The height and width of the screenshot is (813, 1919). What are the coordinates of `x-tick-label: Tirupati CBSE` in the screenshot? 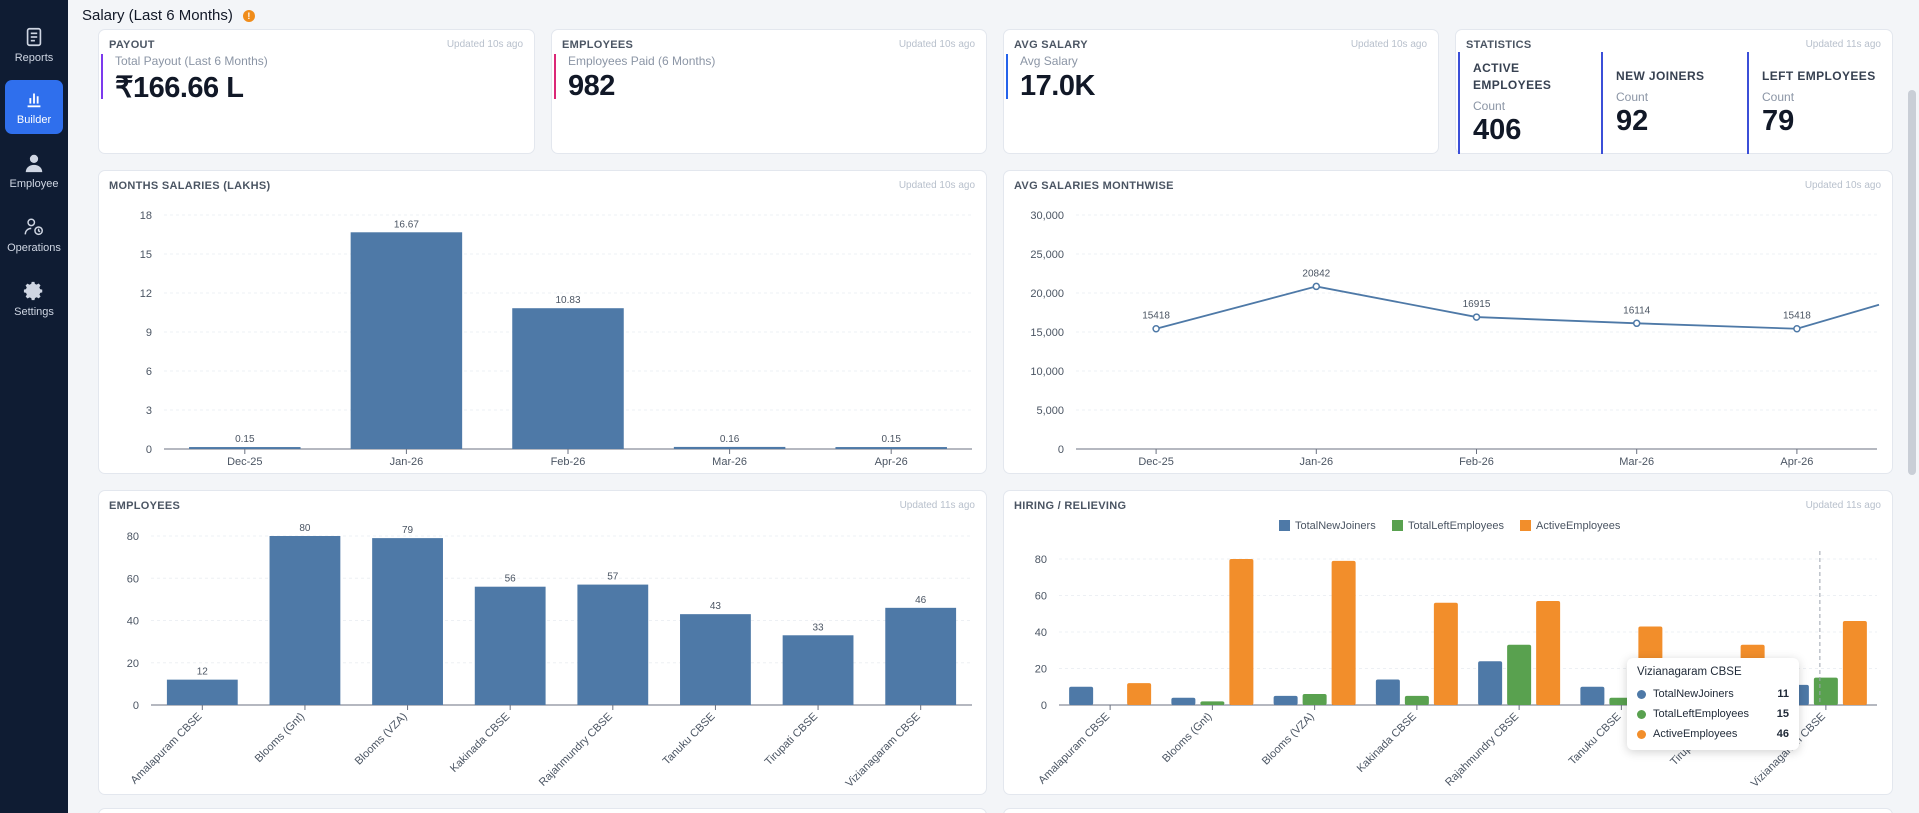 It's located at (791, 739).